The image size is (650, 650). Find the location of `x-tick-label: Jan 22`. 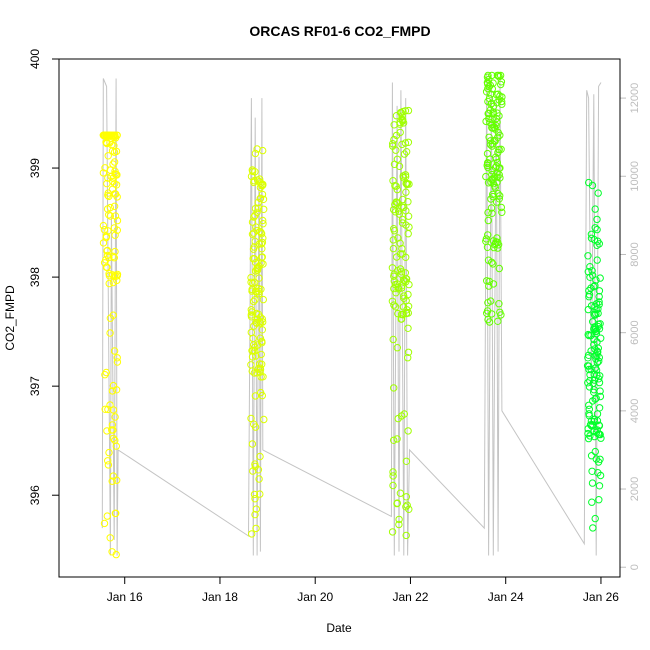

x-tick-label: Jan 22 is located at coordinates (410, 597).